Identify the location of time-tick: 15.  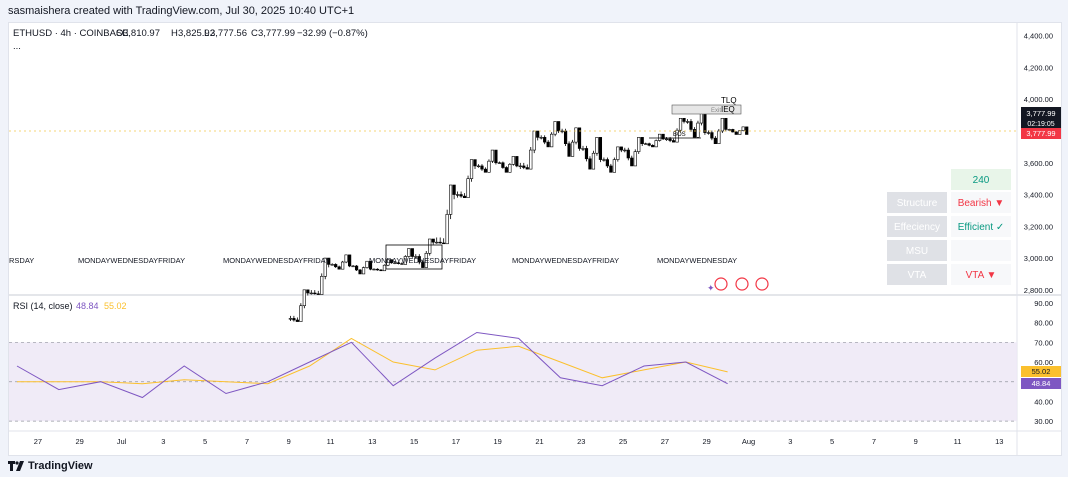
(414, 441).